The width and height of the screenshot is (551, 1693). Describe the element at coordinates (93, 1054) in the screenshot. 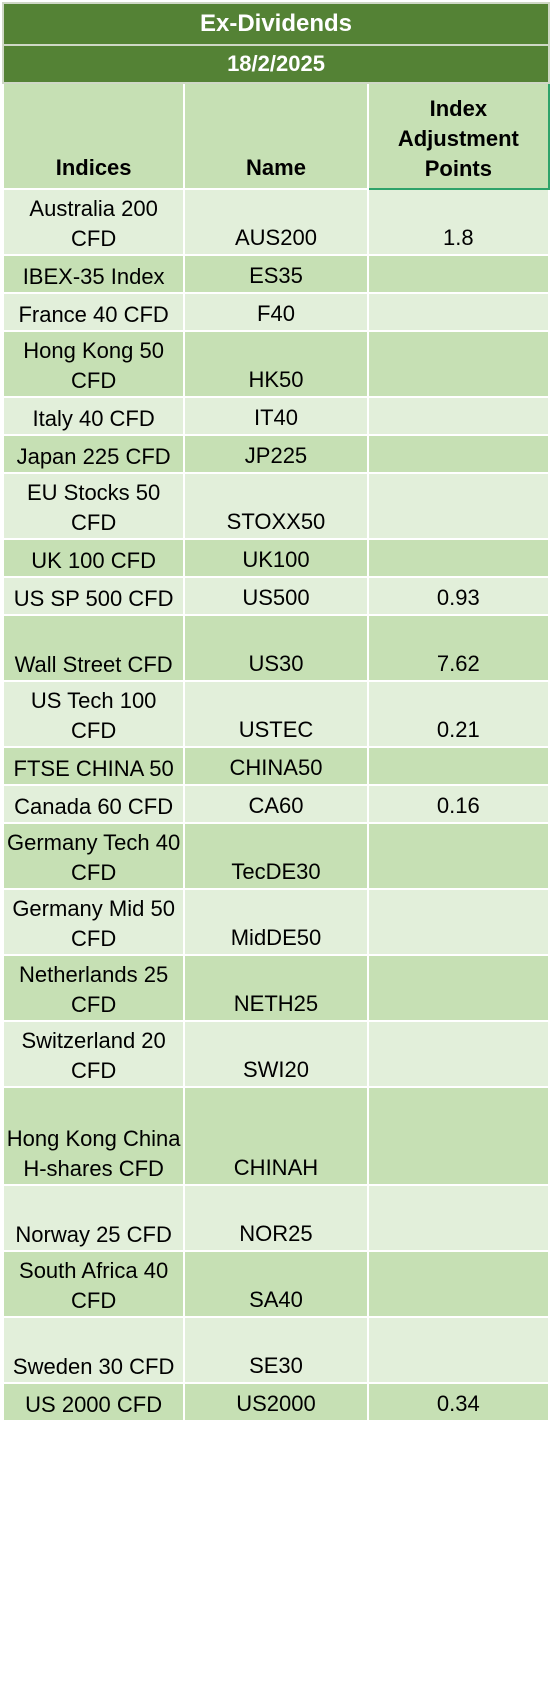

I see `index-cell: Switzerland 20 CFD` at that location.